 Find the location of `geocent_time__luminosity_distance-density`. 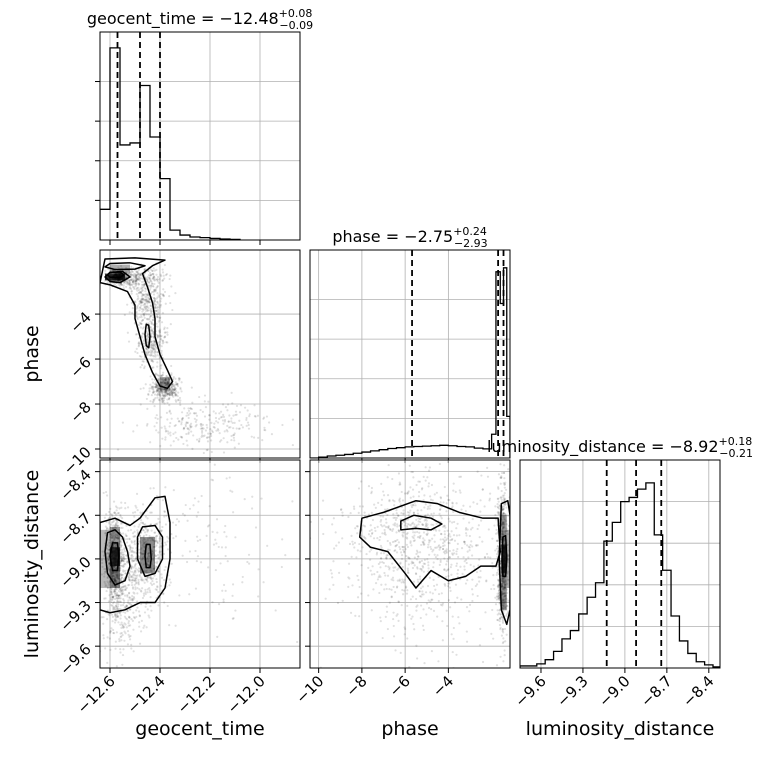

geocent_time__luminosity_distance-density is located at coordinates (127, 557).